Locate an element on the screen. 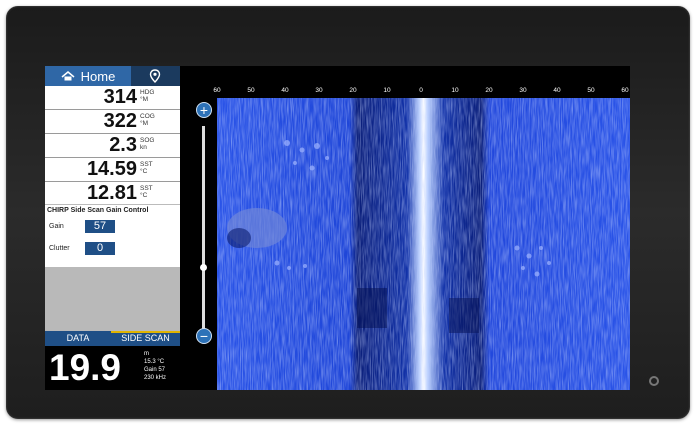  home-button: Home is located at coordinates (88, 76).